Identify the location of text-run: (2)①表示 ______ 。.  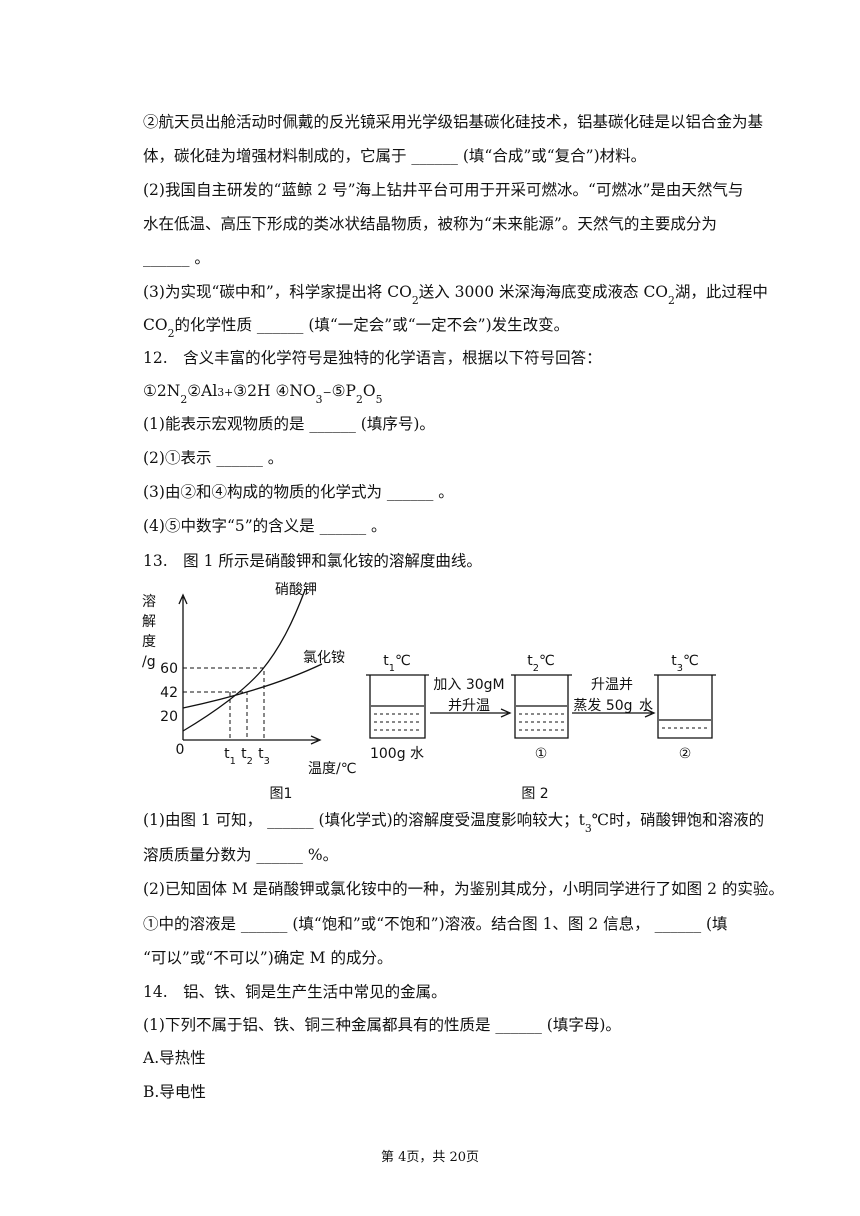
(213, 458).